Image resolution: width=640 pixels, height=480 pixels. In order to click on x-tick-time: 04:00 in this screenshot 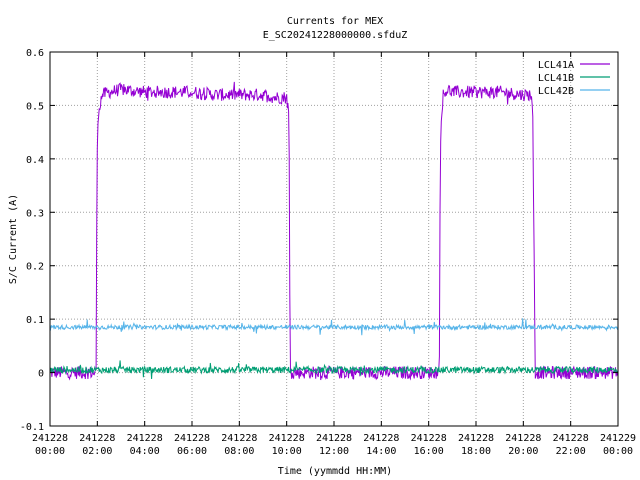, I will do `click(145, 451)`.